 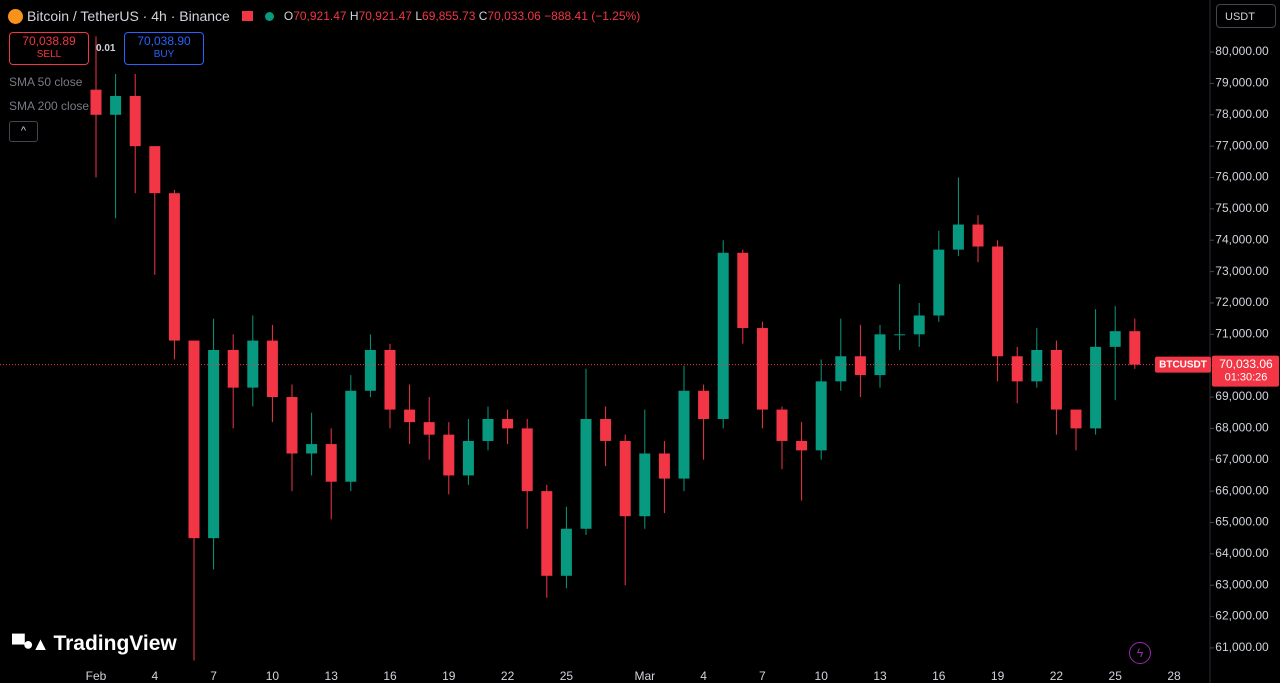 What do you see at coordinates (385, 16) in the screenshot?
I see `h-val: 70,921.47` at bounding box center [385, 16].